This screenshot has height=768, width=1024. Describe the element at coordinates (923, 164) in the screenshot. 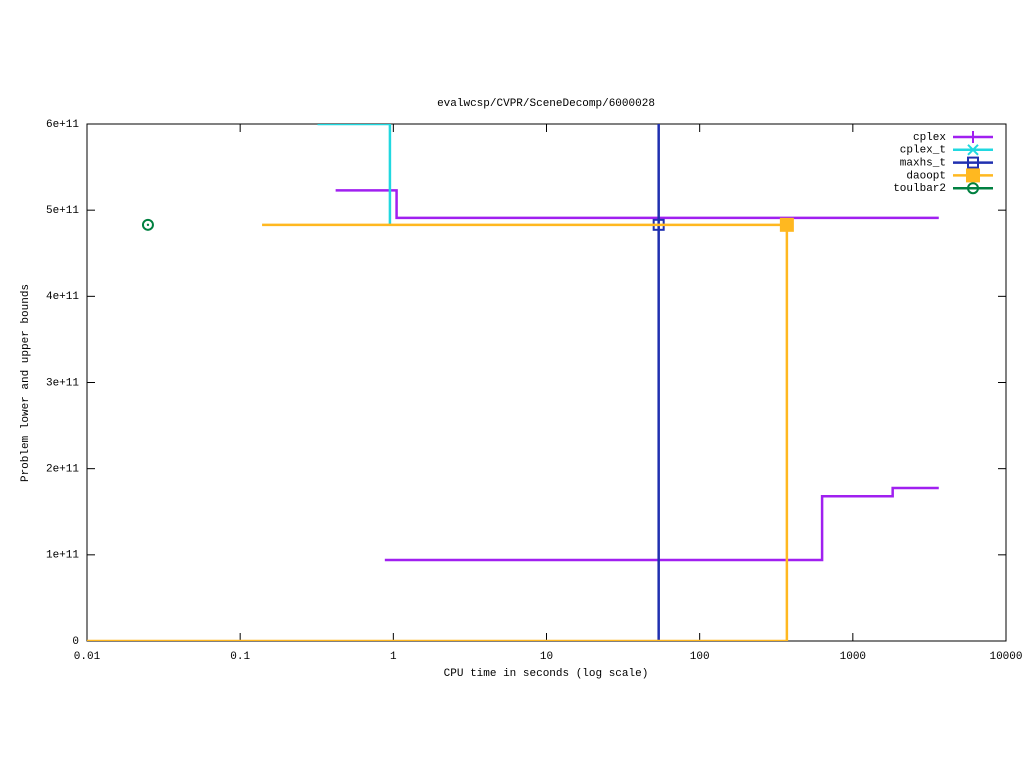

I see `legend-label: maxhs_t` at that location.